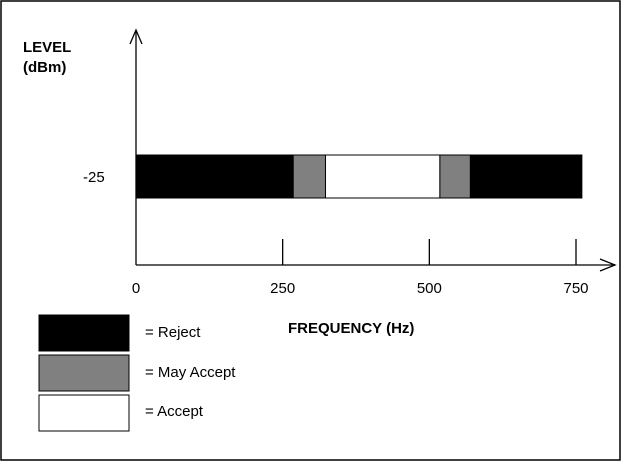 The width and height of the screenshot is (621, 466). I want to click on legend-label-reject: = Reject, so click(173, 332).